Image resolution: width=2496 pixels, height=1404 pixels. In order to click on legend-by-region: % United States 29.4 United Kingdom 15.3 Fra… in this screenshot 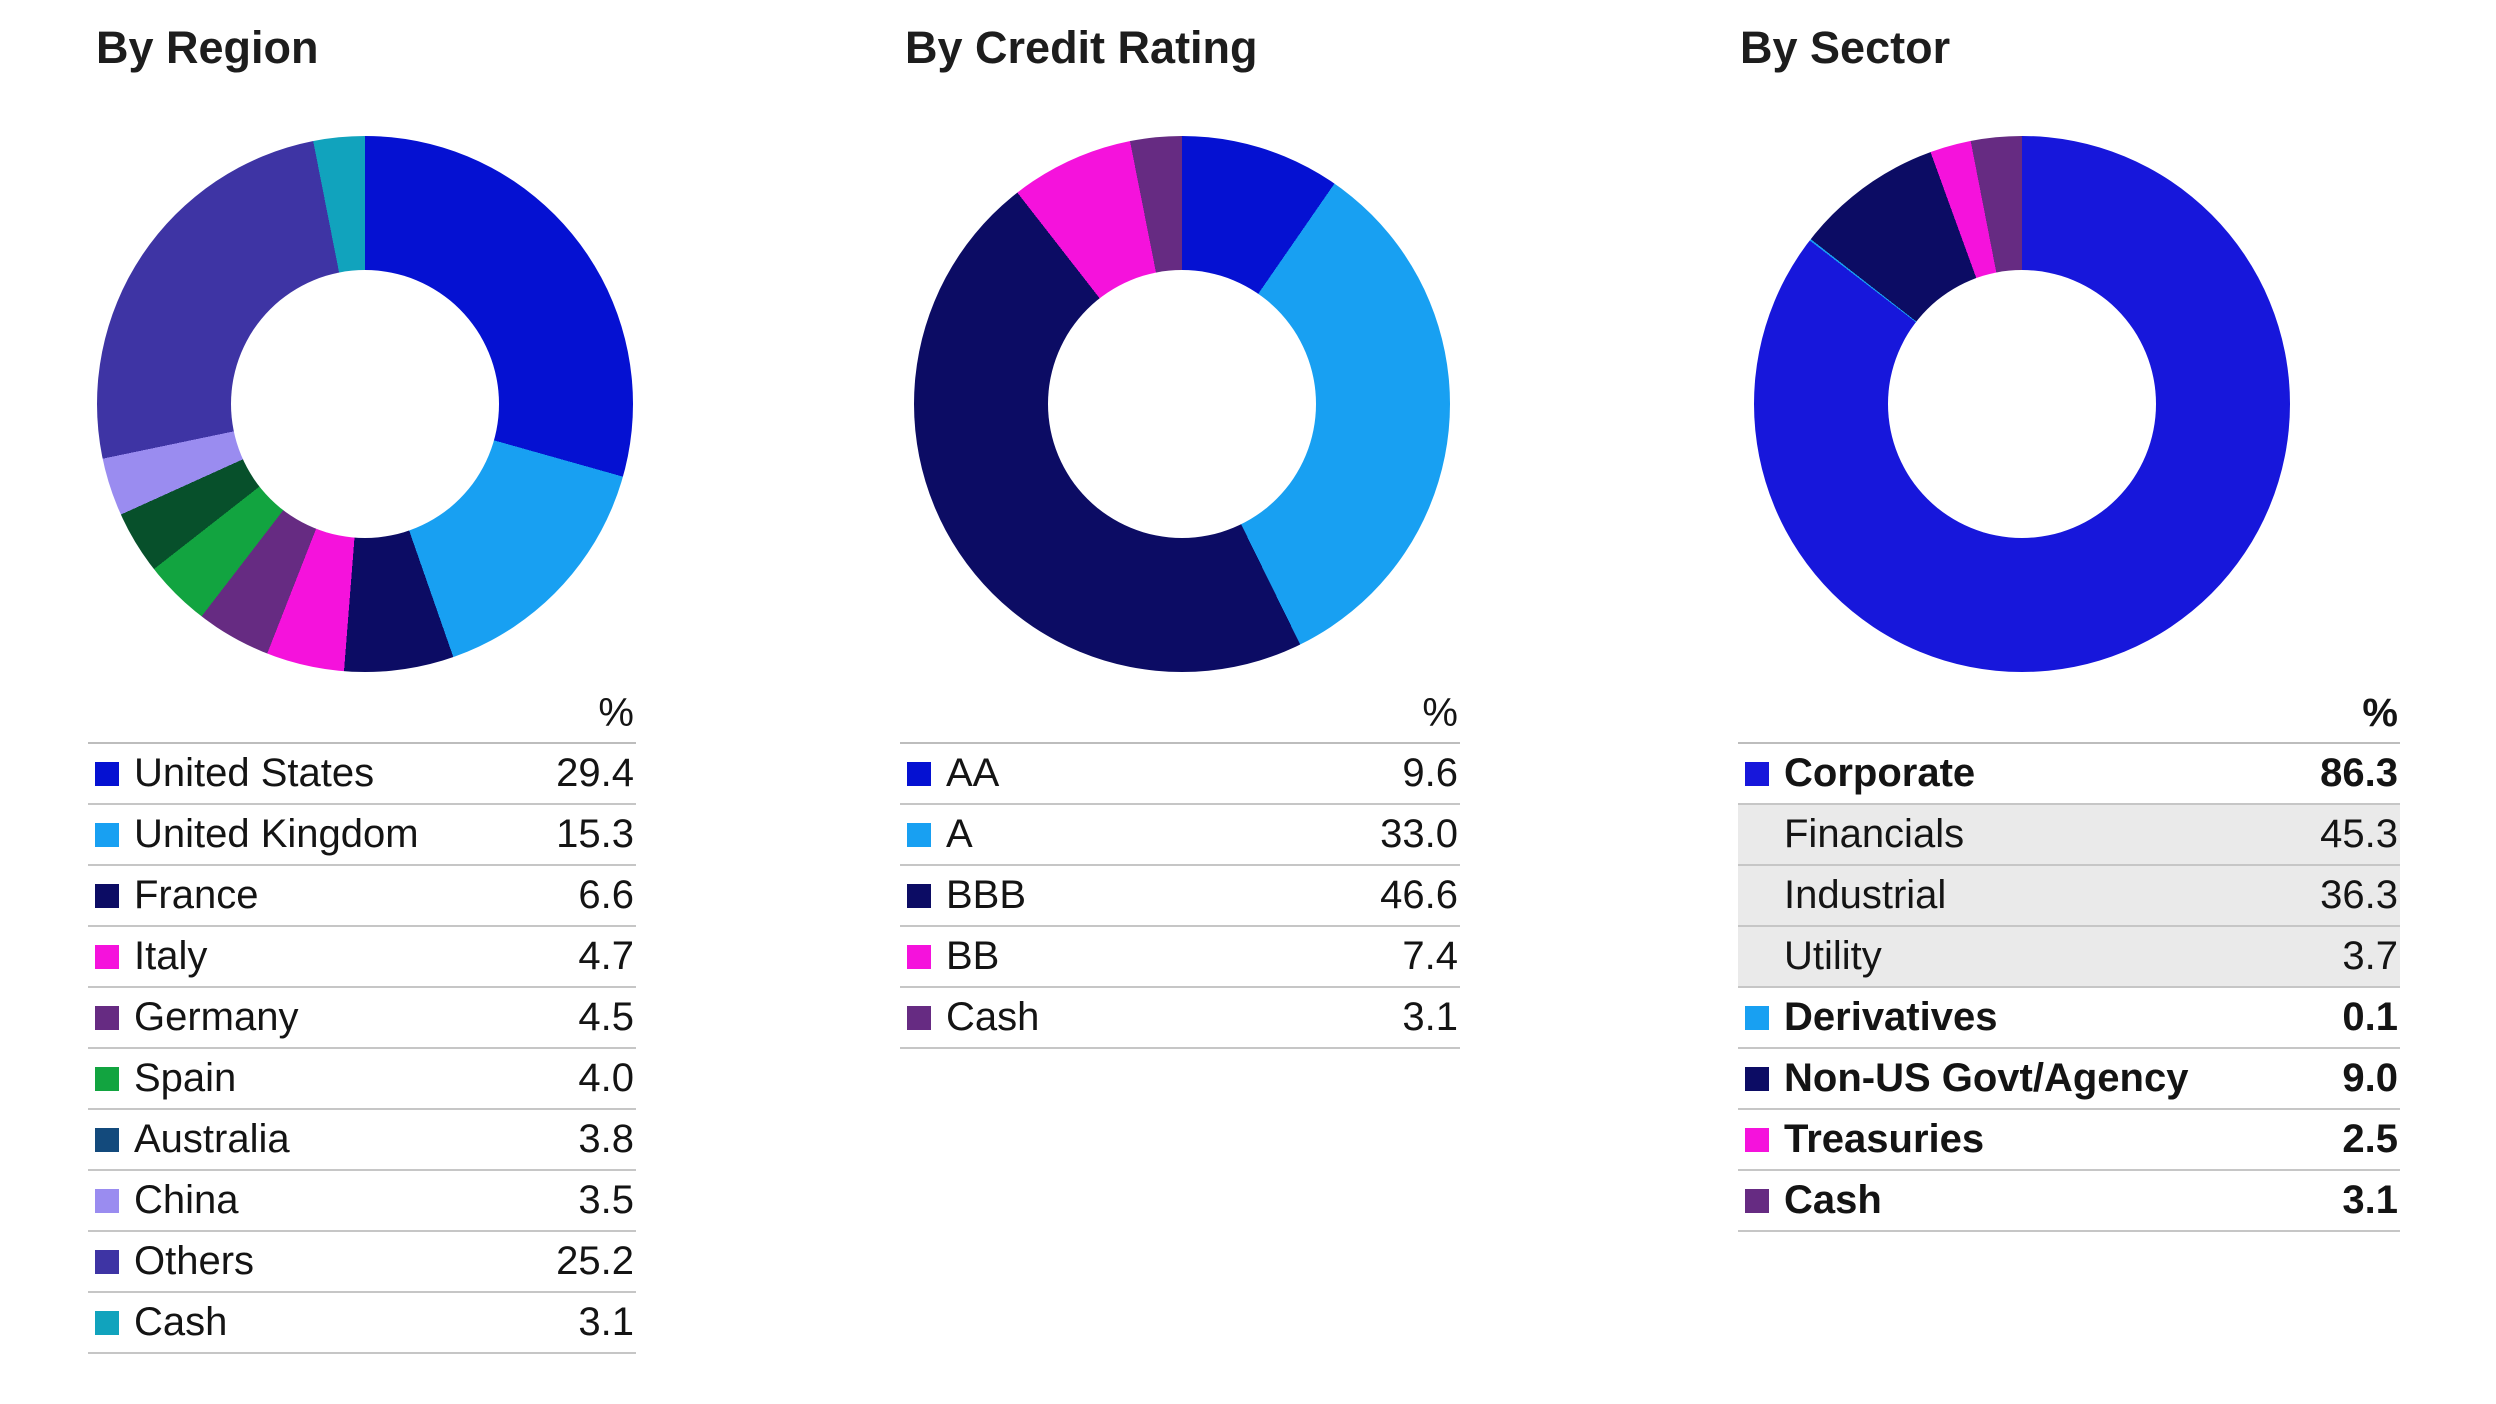, I will do `click(362, 1021)`.